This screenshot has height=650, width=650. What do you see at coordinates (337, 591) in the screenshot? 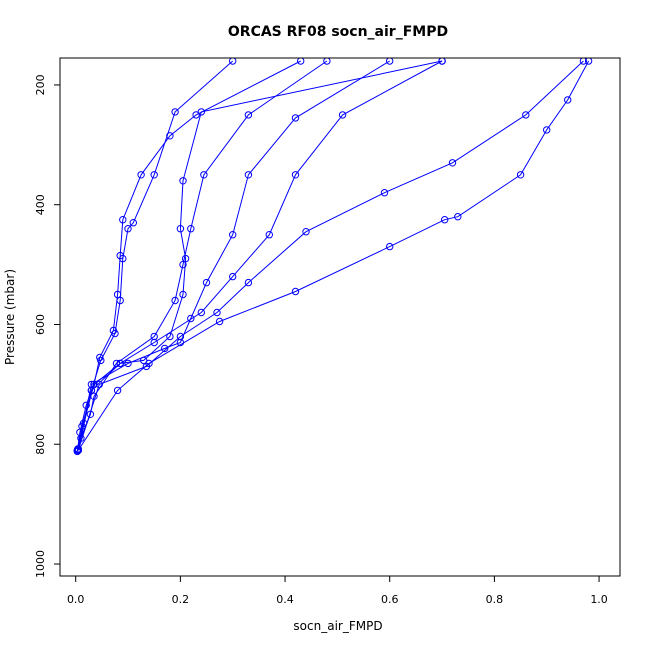
I see `x-axis: 0.0 0.2 0.4 0.6 0.8 1.0` at bounding box center [337, 591].